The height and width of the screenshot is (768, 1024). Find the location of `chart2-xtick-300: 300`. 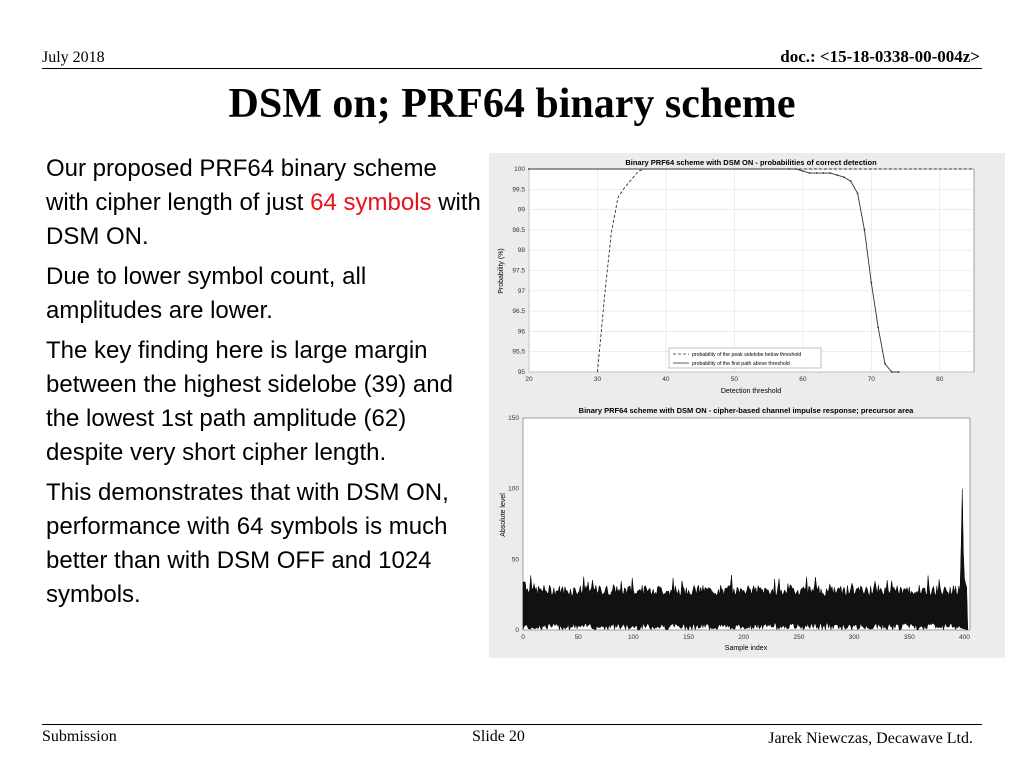

chart2-xtick-300: 300 is located at coordinates (854, 637).